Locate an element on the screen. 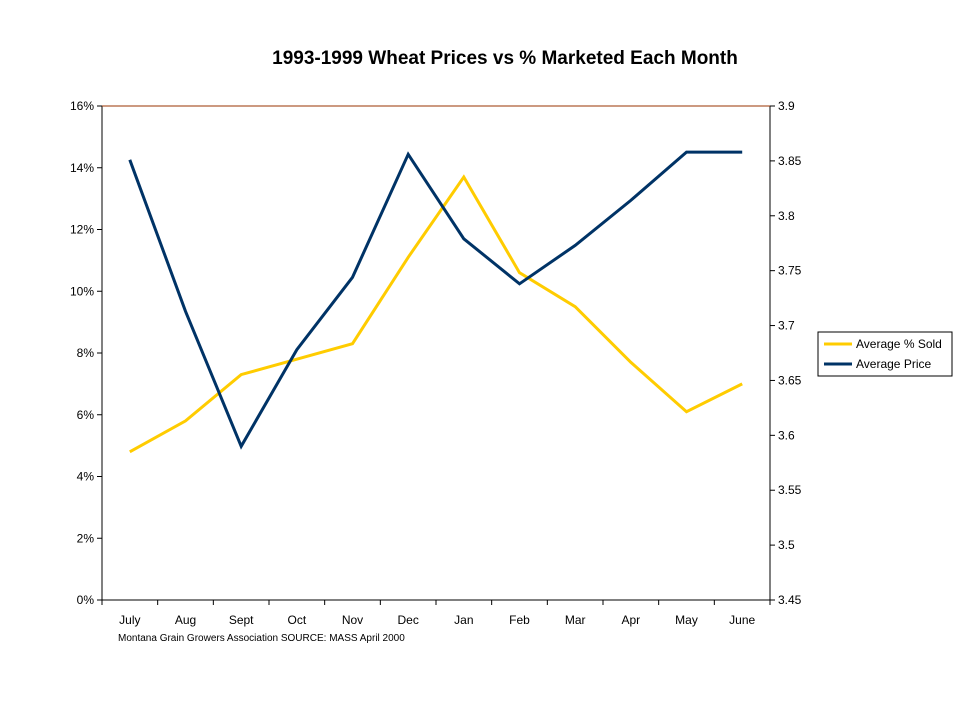 This screenshot has width=960, height=720. x-tick-label: June is located at coordinates (742, 620).